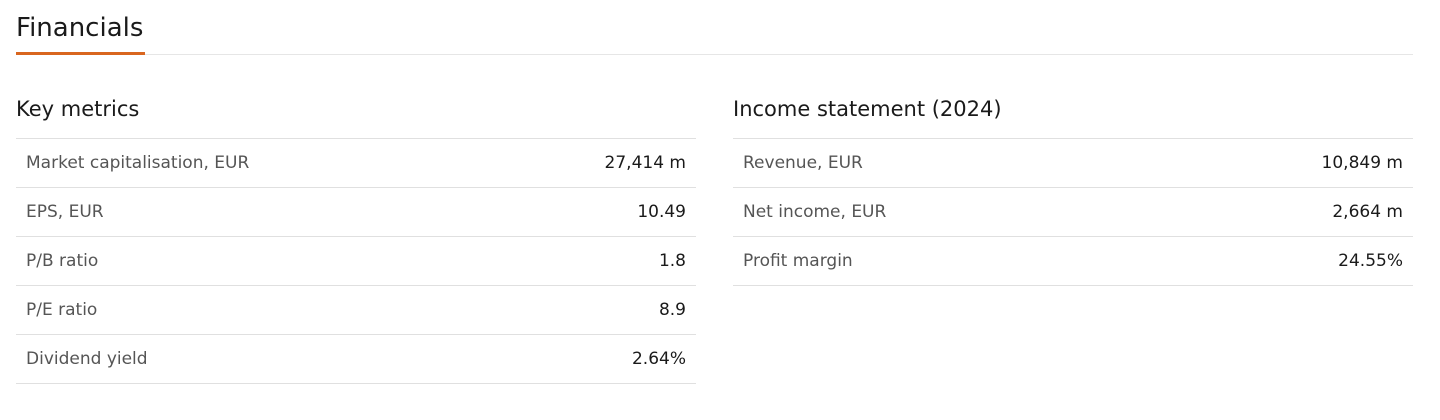 The width and height of the screenshot is (1440, 420). I want to click on row-value: 1.8, so click(672, 261).